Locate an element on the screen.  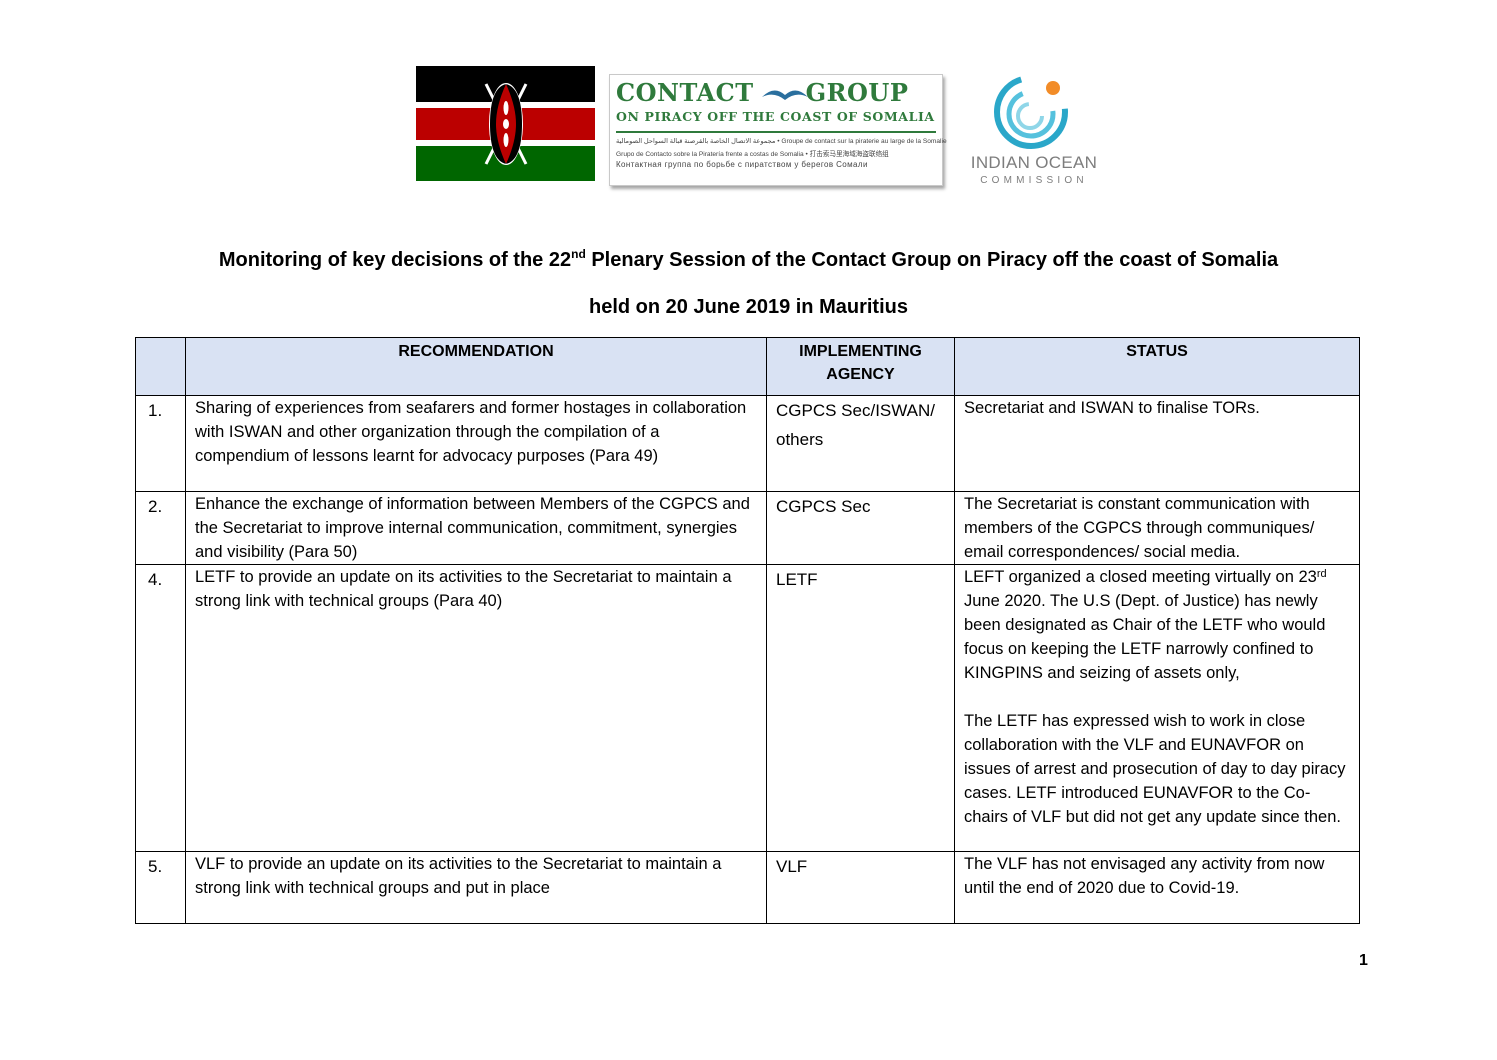
logo-divider is located at coordinates (776, 132).